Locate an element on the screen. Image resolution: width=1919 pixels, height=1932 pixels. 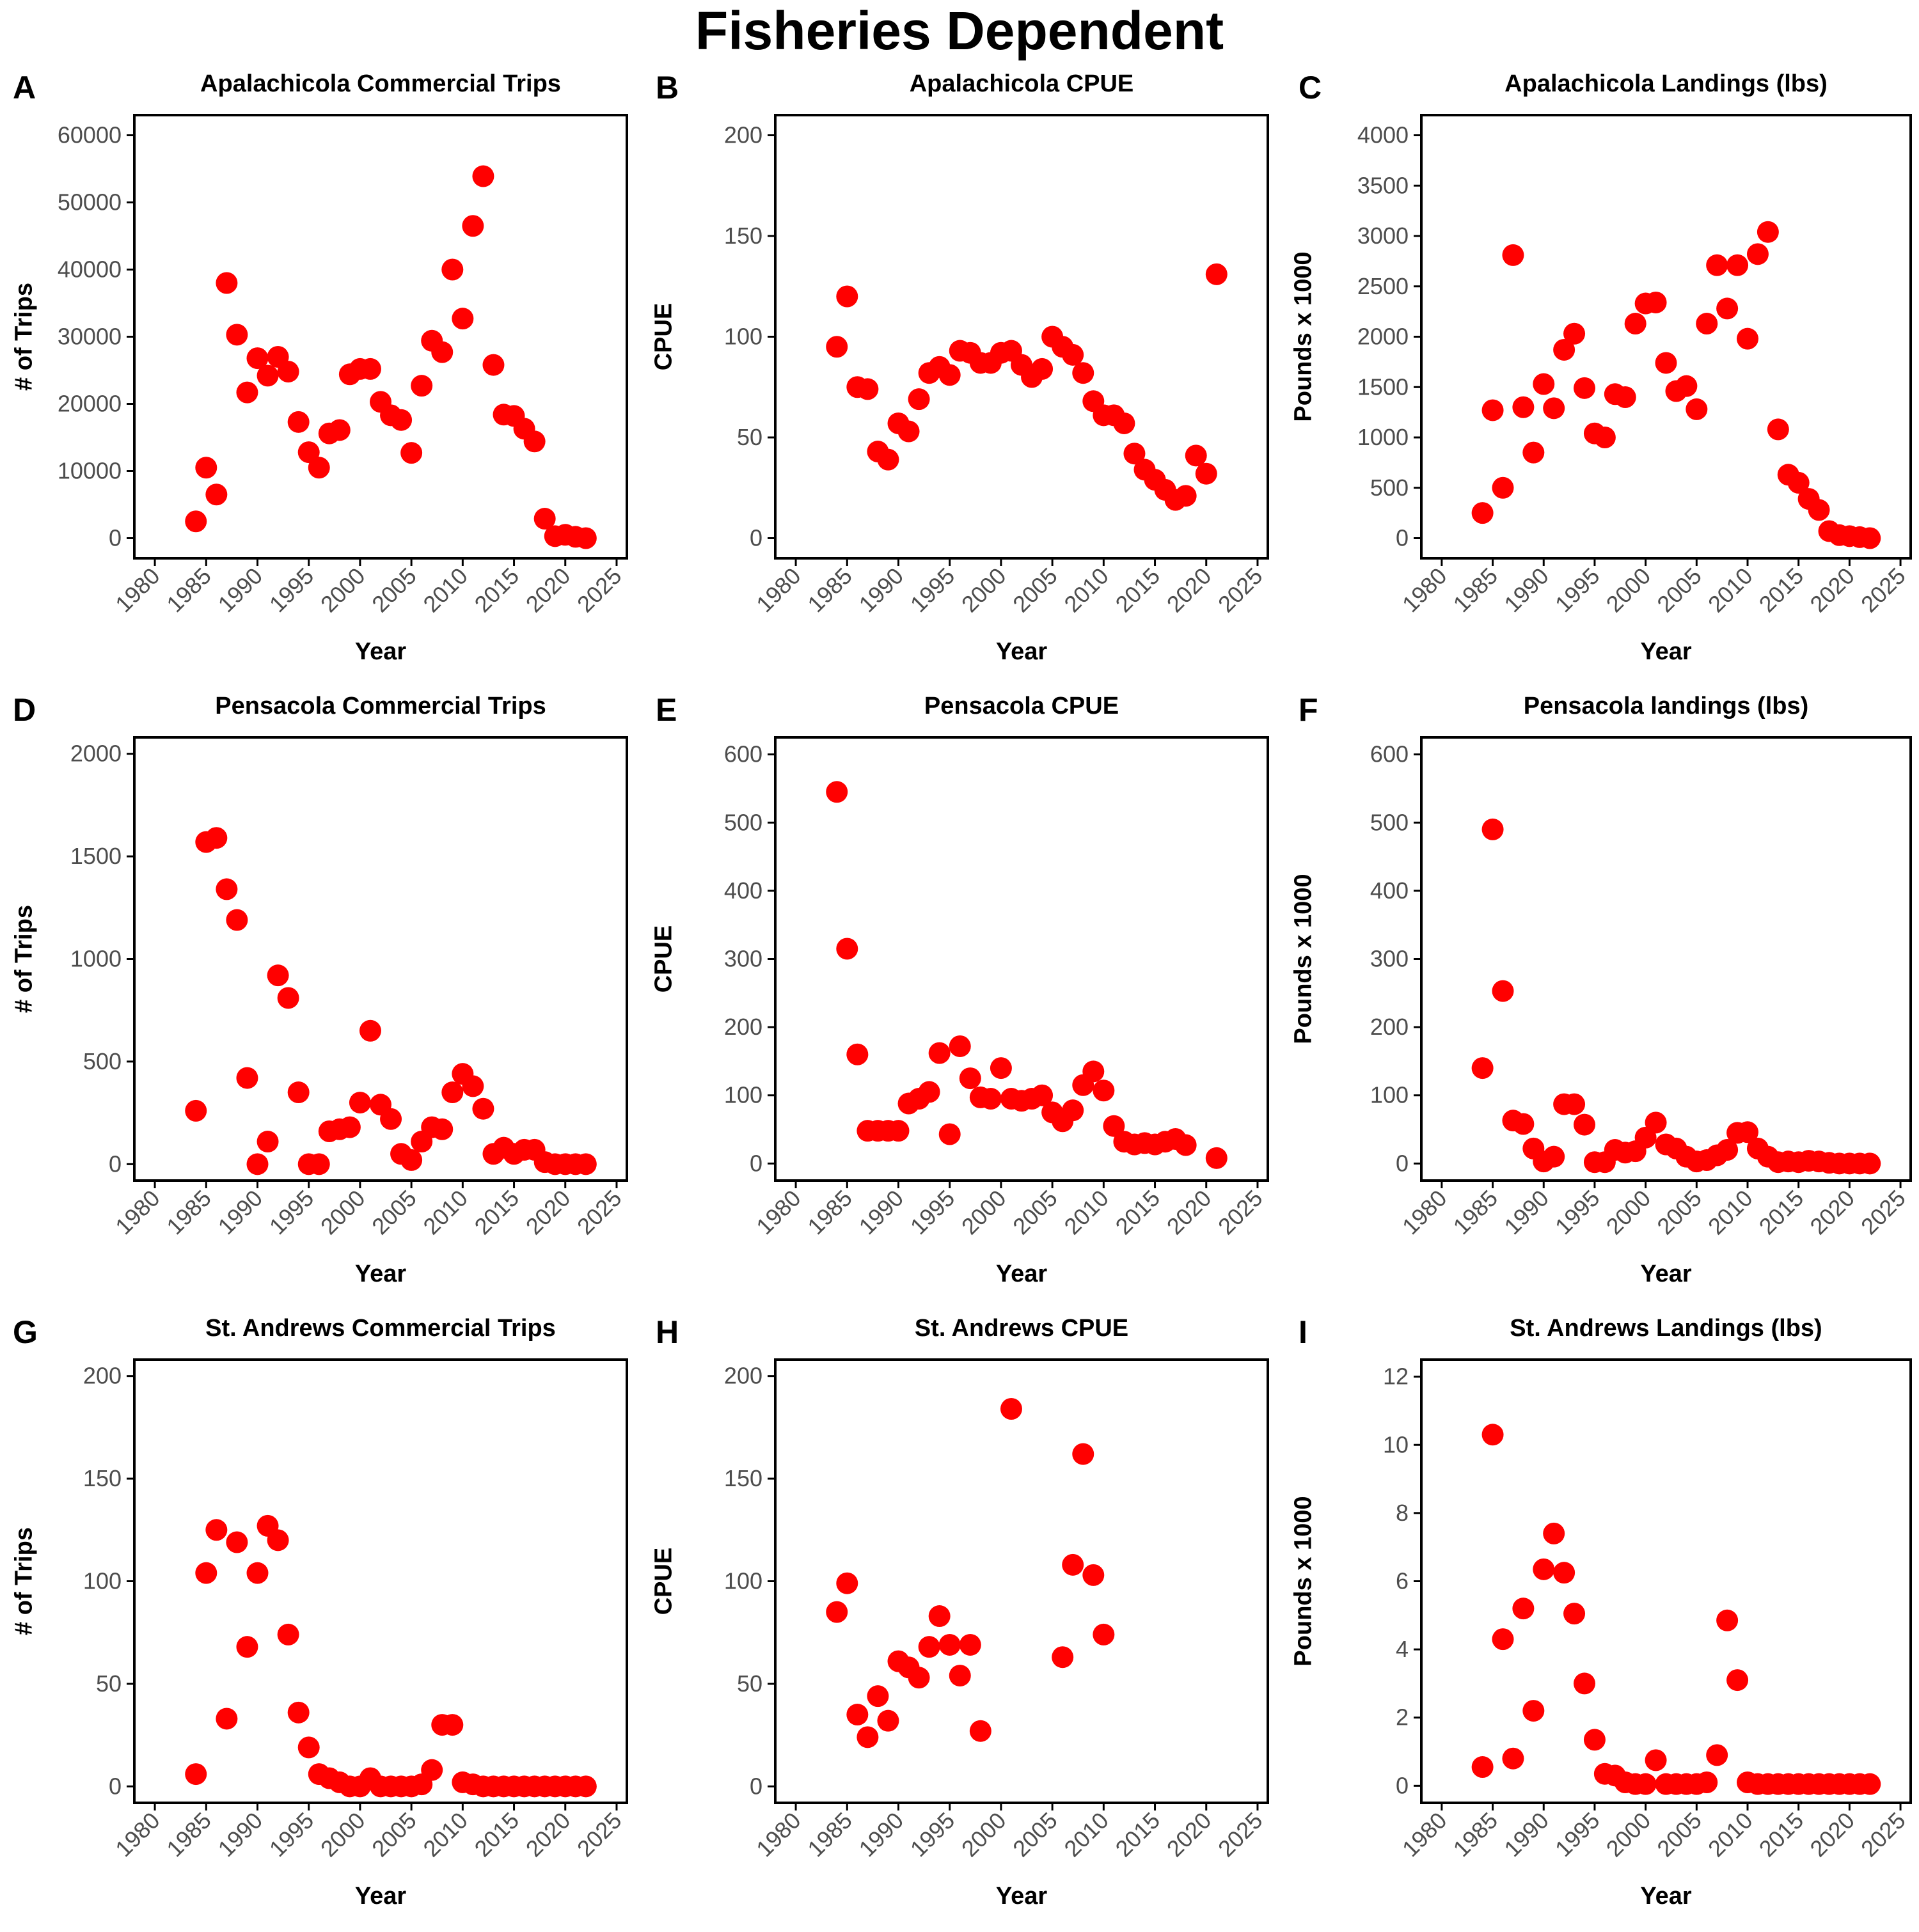
chart-title: Pensacola CPUE is located at coordinates (1022, 706).